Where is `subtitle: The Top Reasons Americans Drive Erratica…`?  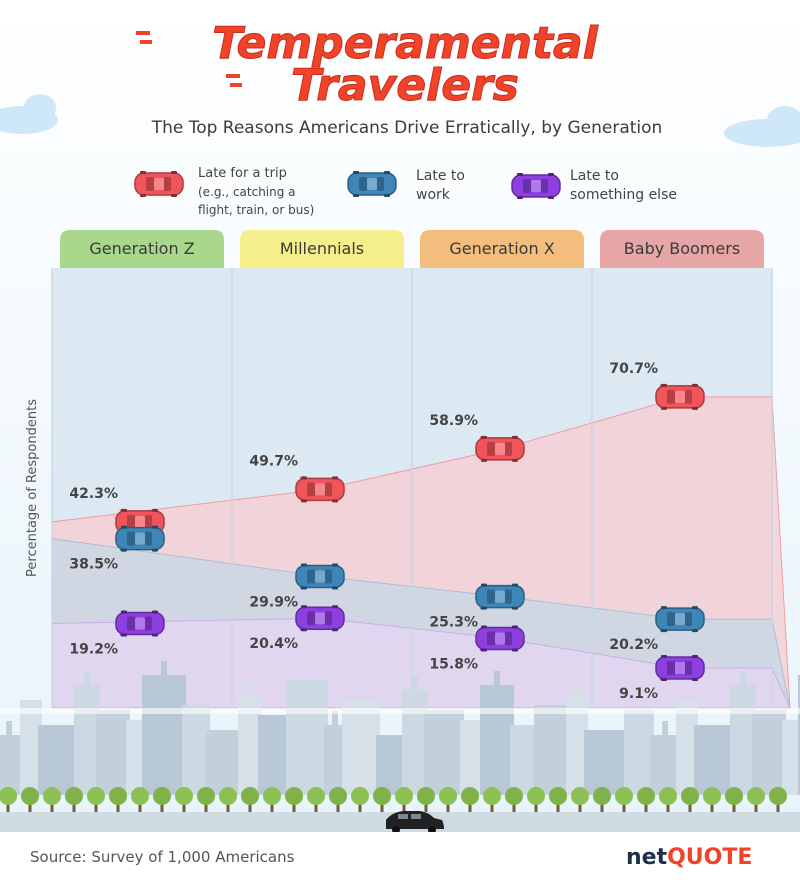
subtitle: The Top Reasons Americans Drive Erratica… is located at coordinates (407, 128).